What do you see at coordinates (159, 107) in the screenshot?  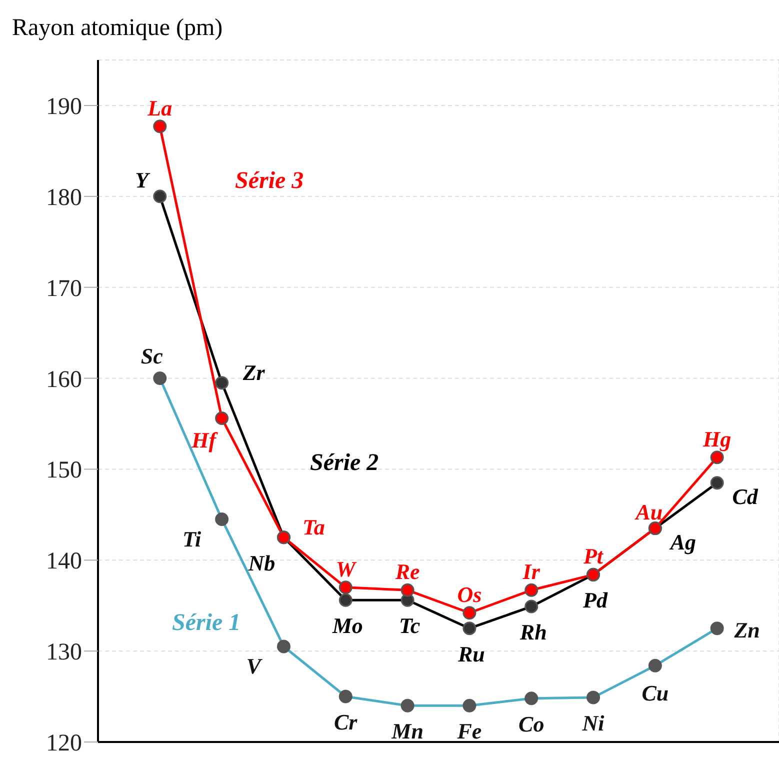 I see `data-label: La` at bounding box center [159, 107].